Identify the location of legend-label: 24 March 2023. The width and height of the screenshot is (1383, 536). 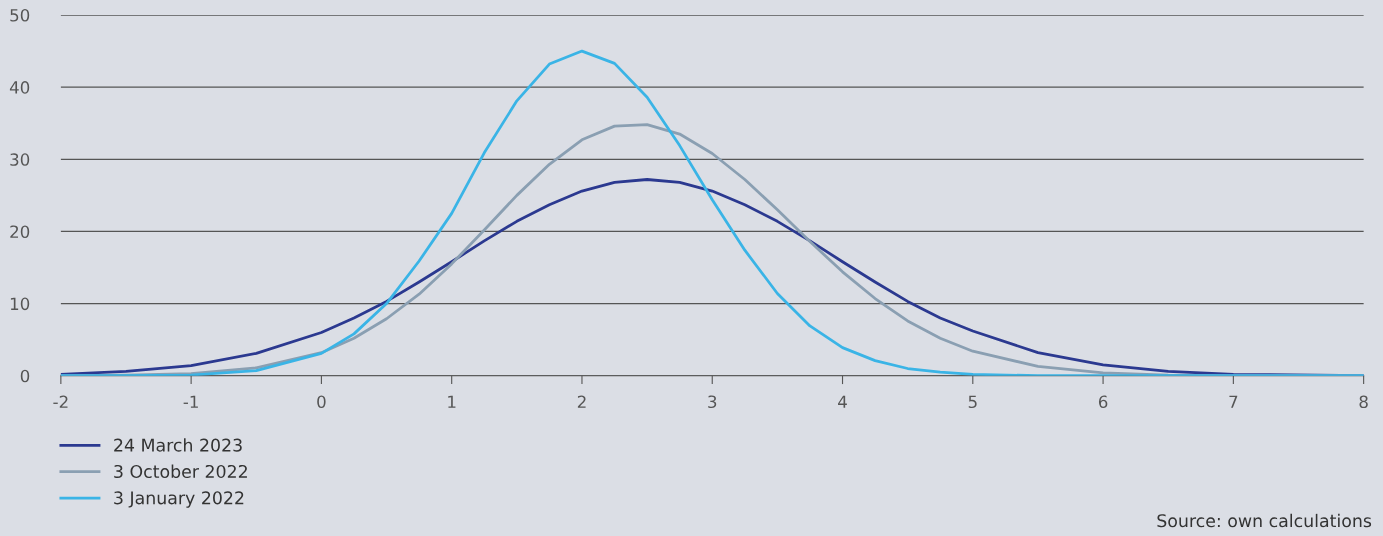
(178, 445).